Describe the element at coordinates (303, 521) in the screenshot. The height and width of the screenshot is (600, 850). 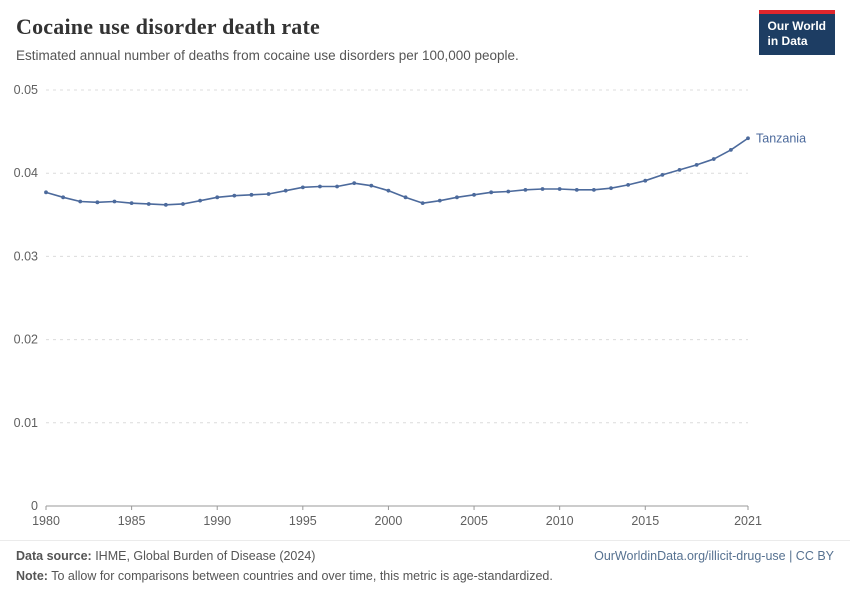
I see `x-tick-label: 1995` at that location.